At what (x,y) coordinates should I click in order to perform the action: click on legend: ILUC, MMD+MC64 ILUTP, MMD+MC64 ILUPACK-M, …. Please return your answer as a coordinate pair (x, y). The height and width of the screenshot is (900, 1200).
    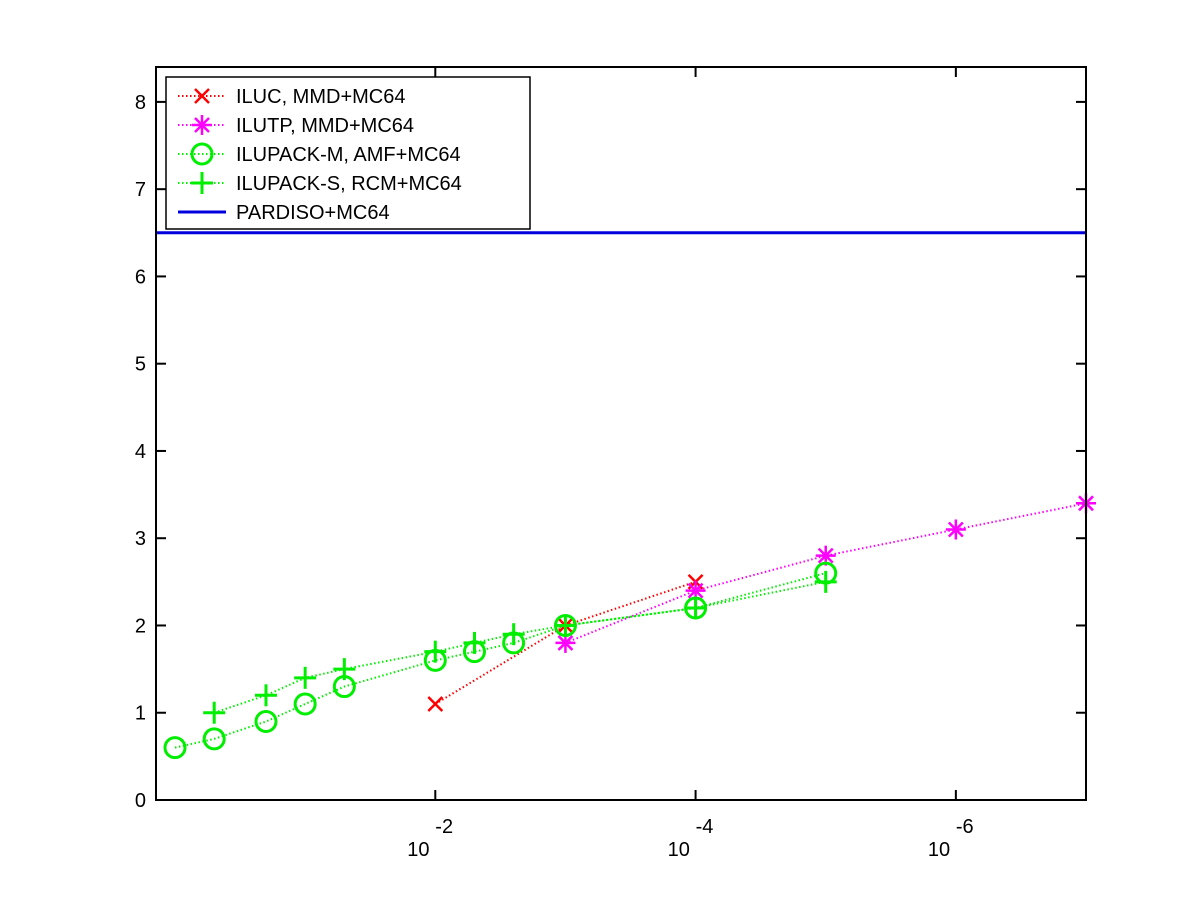
    Looking at the image, I should click on (348, 153).